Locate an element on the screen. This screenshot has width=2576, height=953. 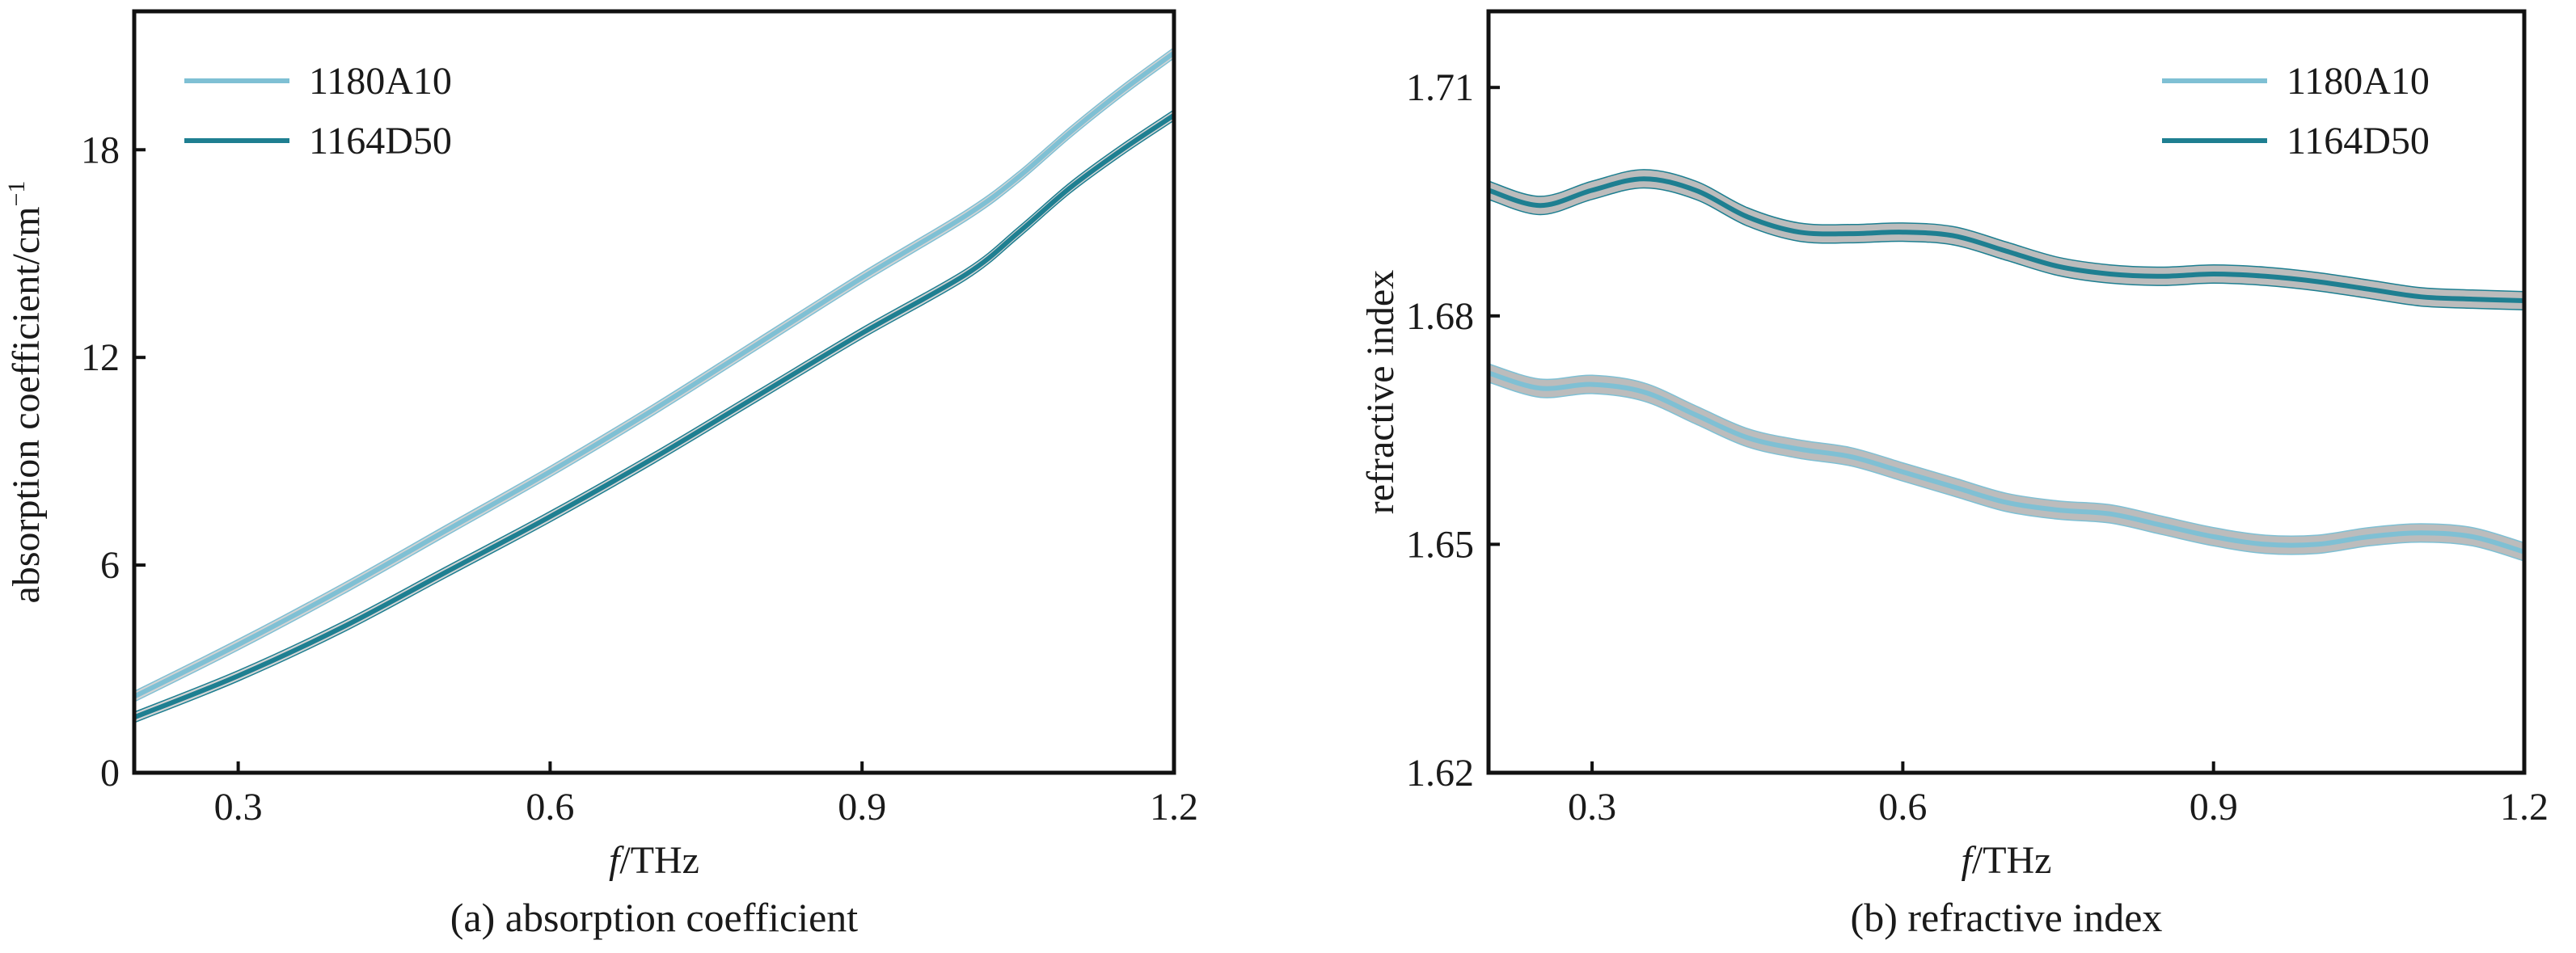
y-tick-label: 0 is located at coordinates (110, 773).